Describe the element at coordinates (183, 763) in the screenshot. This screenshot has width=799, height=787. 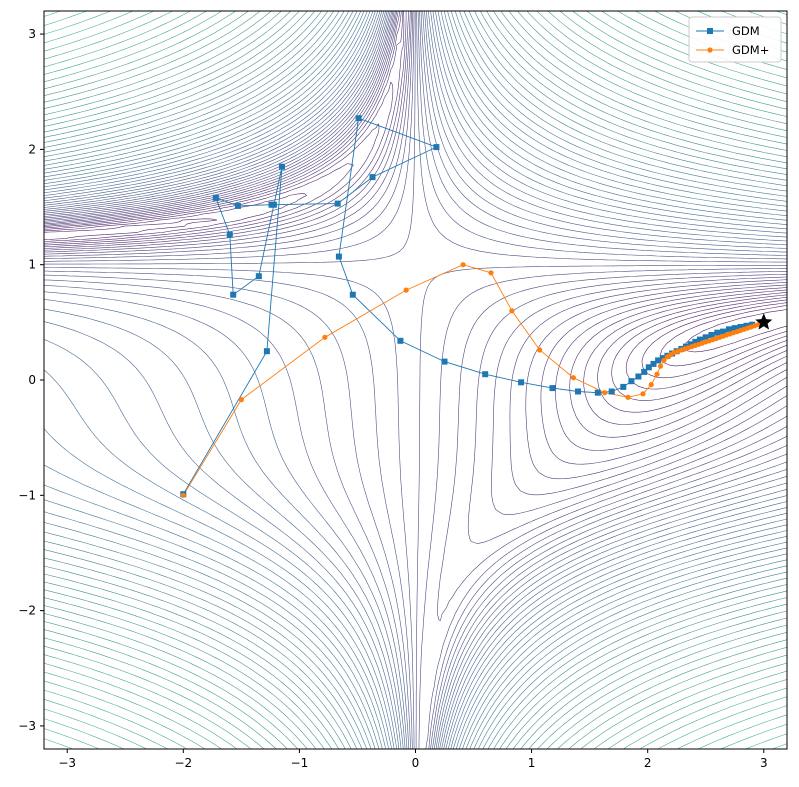
I see `x-tick-label: −2` at that location.